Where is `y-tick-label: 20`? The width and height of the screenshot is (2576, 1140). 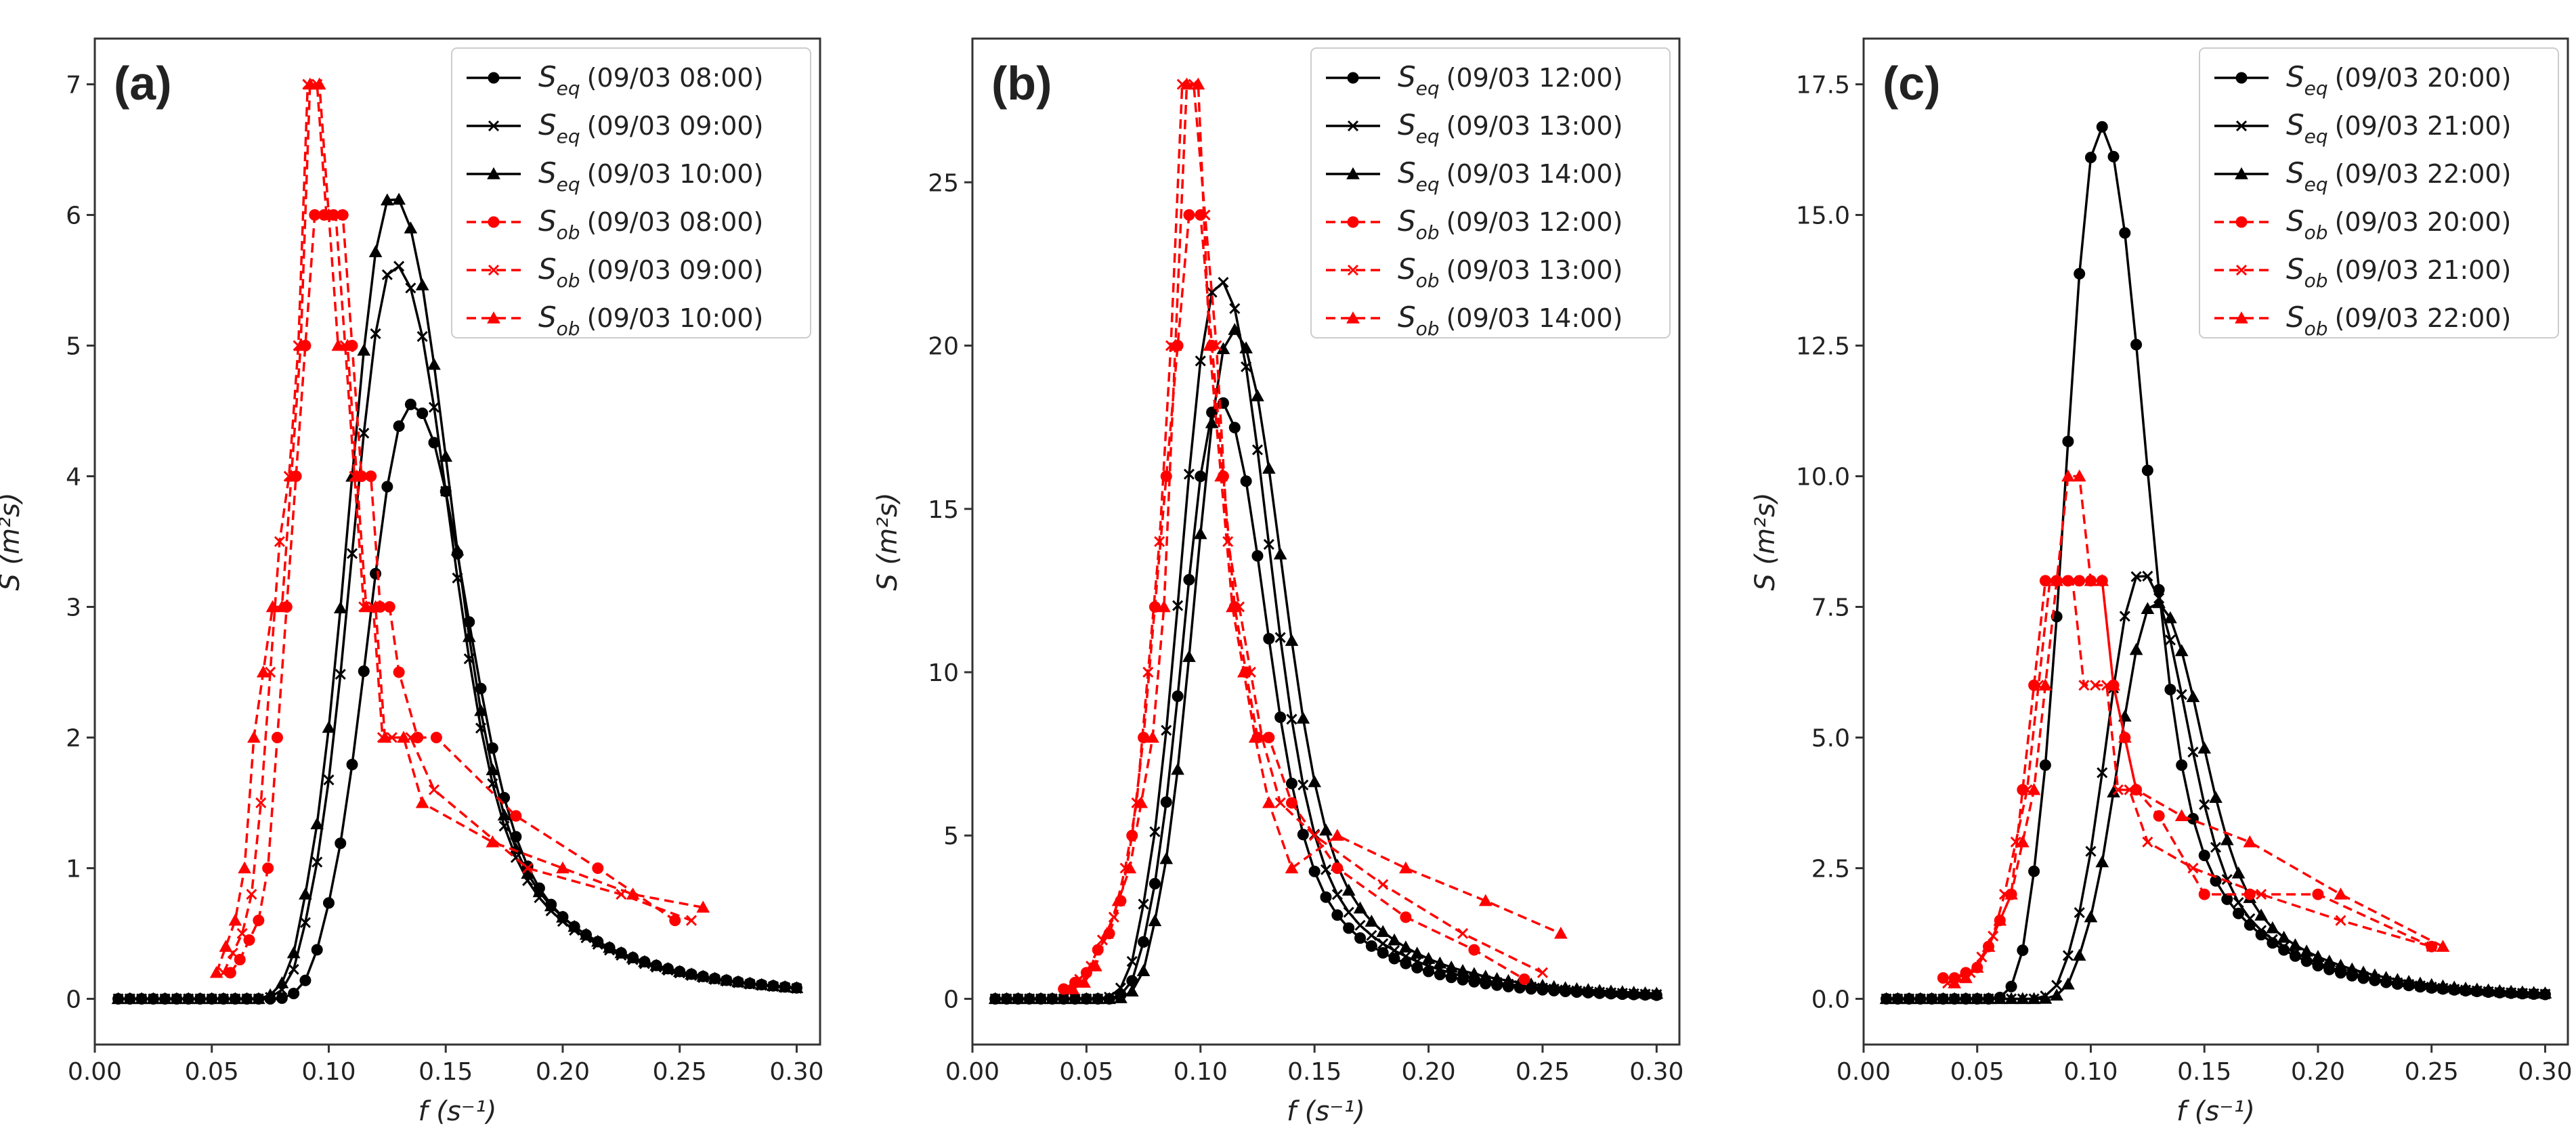 y-tick-label: 20 is located at coordinates (943, 347).